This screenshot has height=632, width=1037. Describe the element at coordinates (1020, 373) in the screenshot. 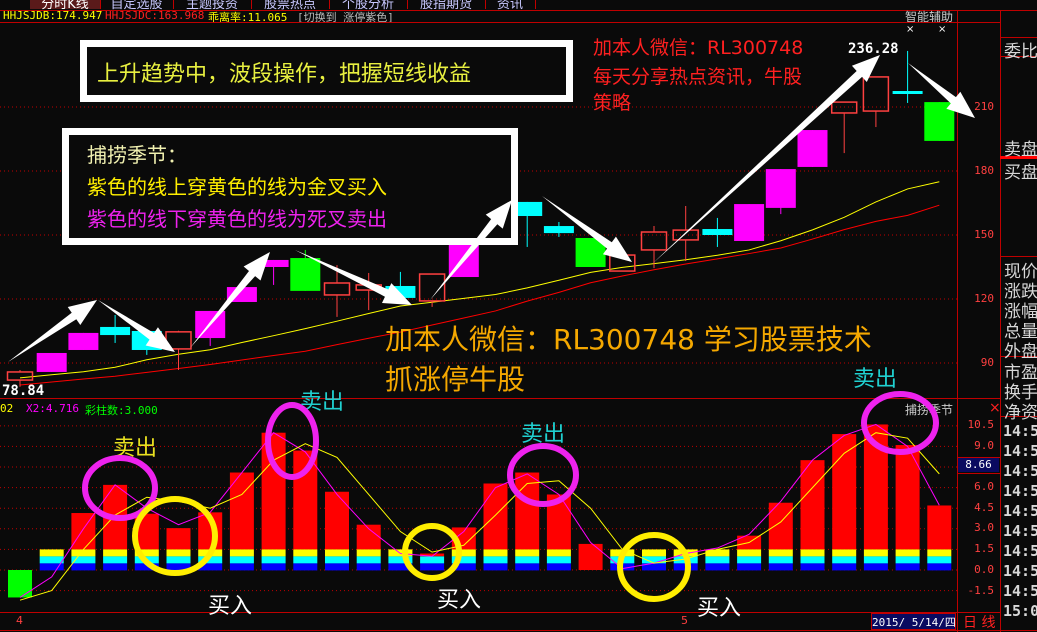

I see `label-pe: 市盈` at that location.